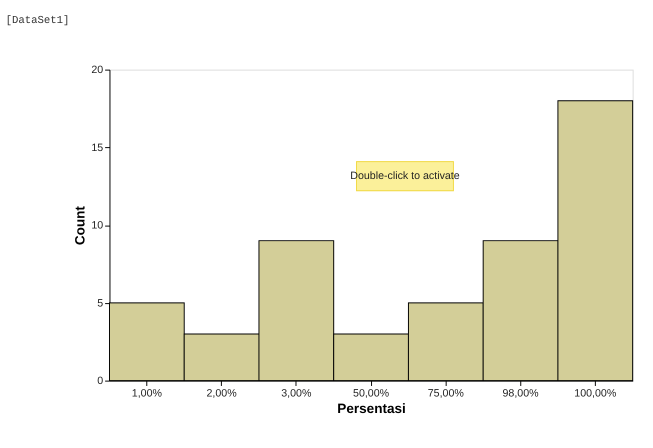  I want to click on x-tick-label: 100,00%, so click(595, 394).